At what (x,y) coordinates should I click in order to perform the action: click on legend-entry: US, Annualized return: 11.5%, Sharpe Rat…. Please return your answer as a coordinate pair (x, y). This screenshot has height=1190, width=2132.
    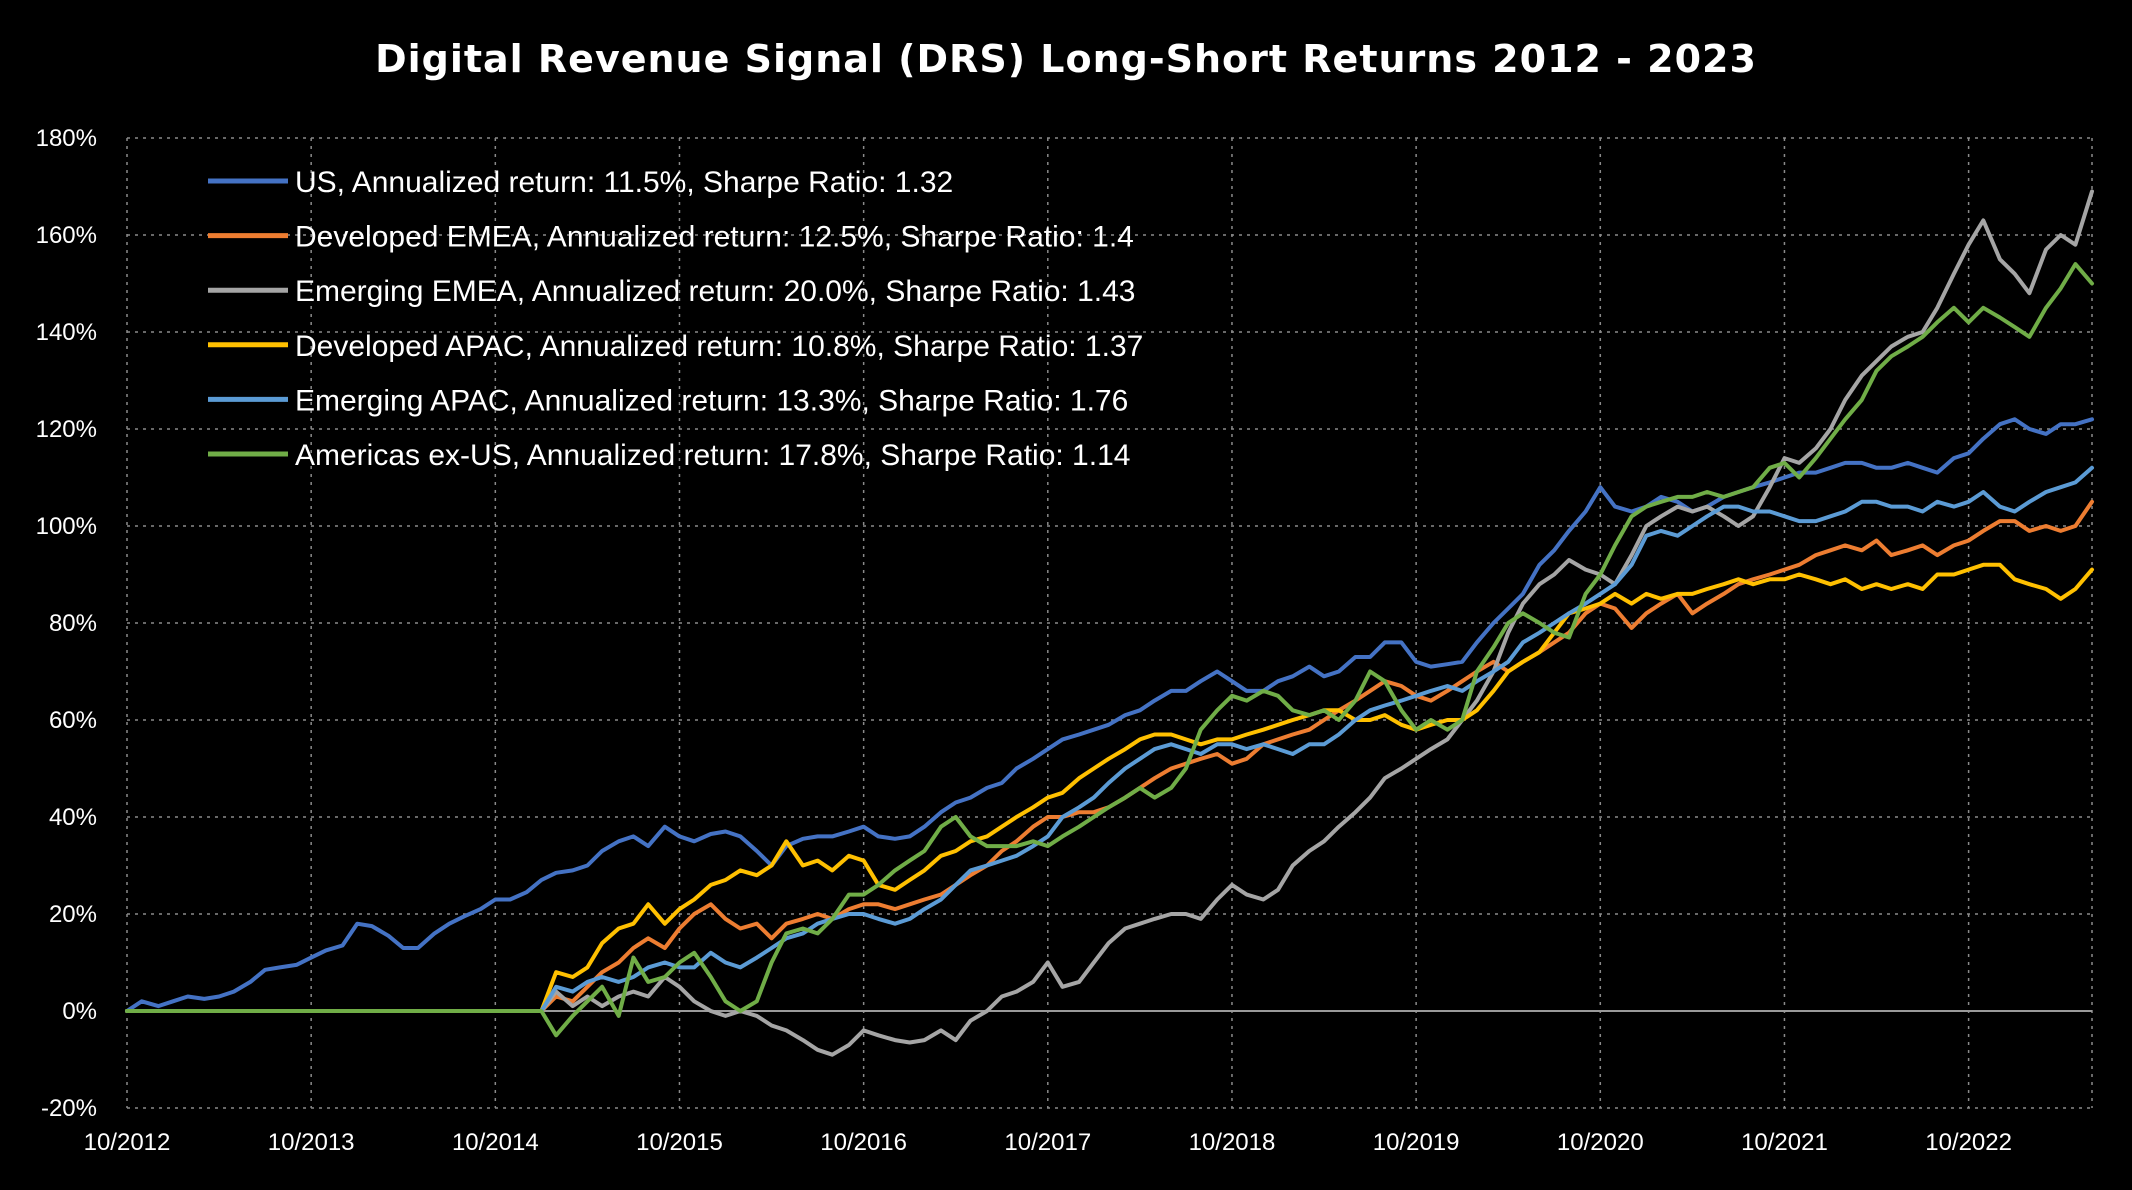
    Looking at the image, I should click on (624, 182).